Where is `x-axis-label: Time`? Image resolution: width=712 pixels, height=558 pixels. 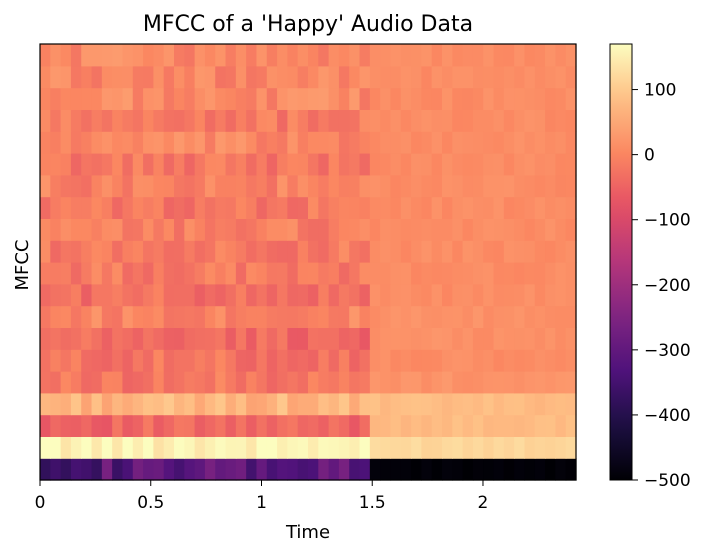 x-axis-label: Time is located at coordinates (307, 532).